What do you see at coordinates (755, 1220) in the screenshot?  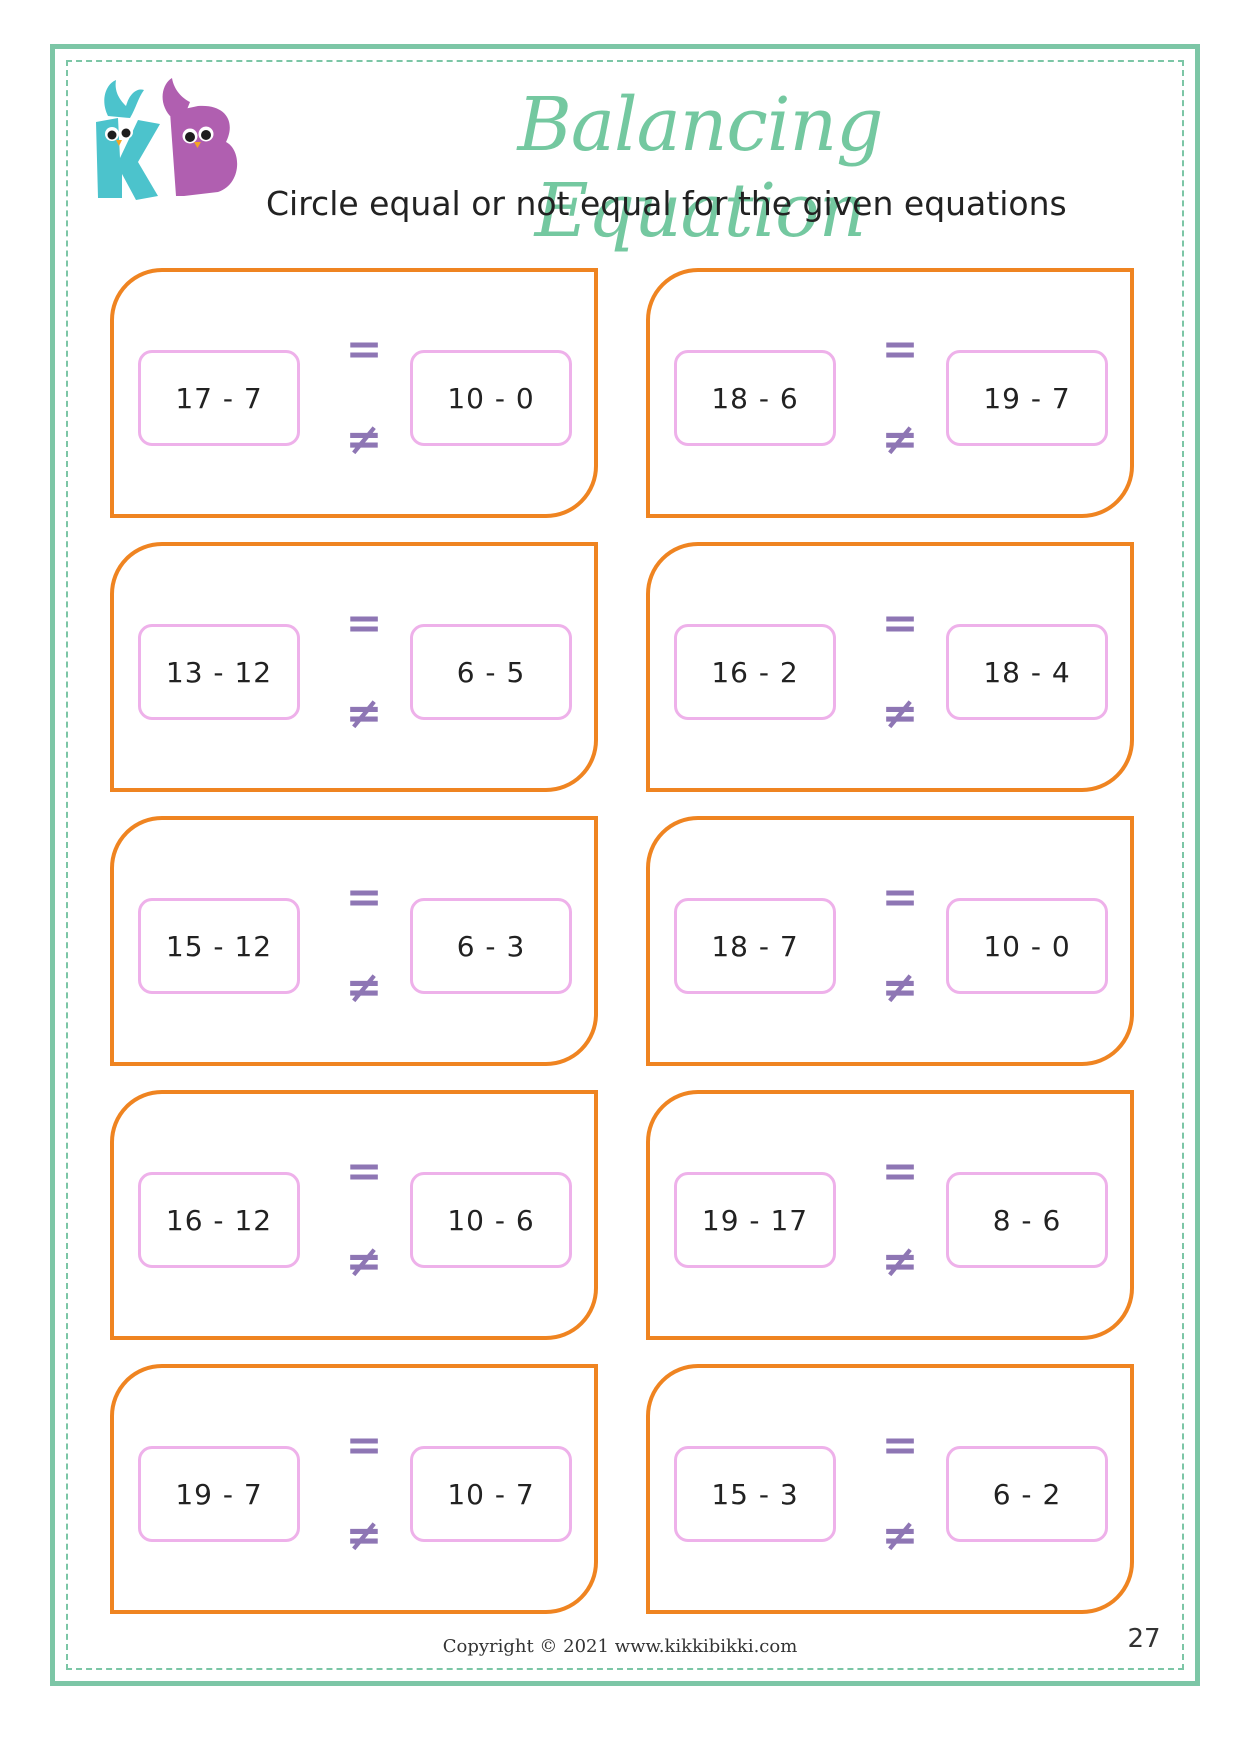 I see `left-expression: 19 - 17` at bounding box center [755, 1220].